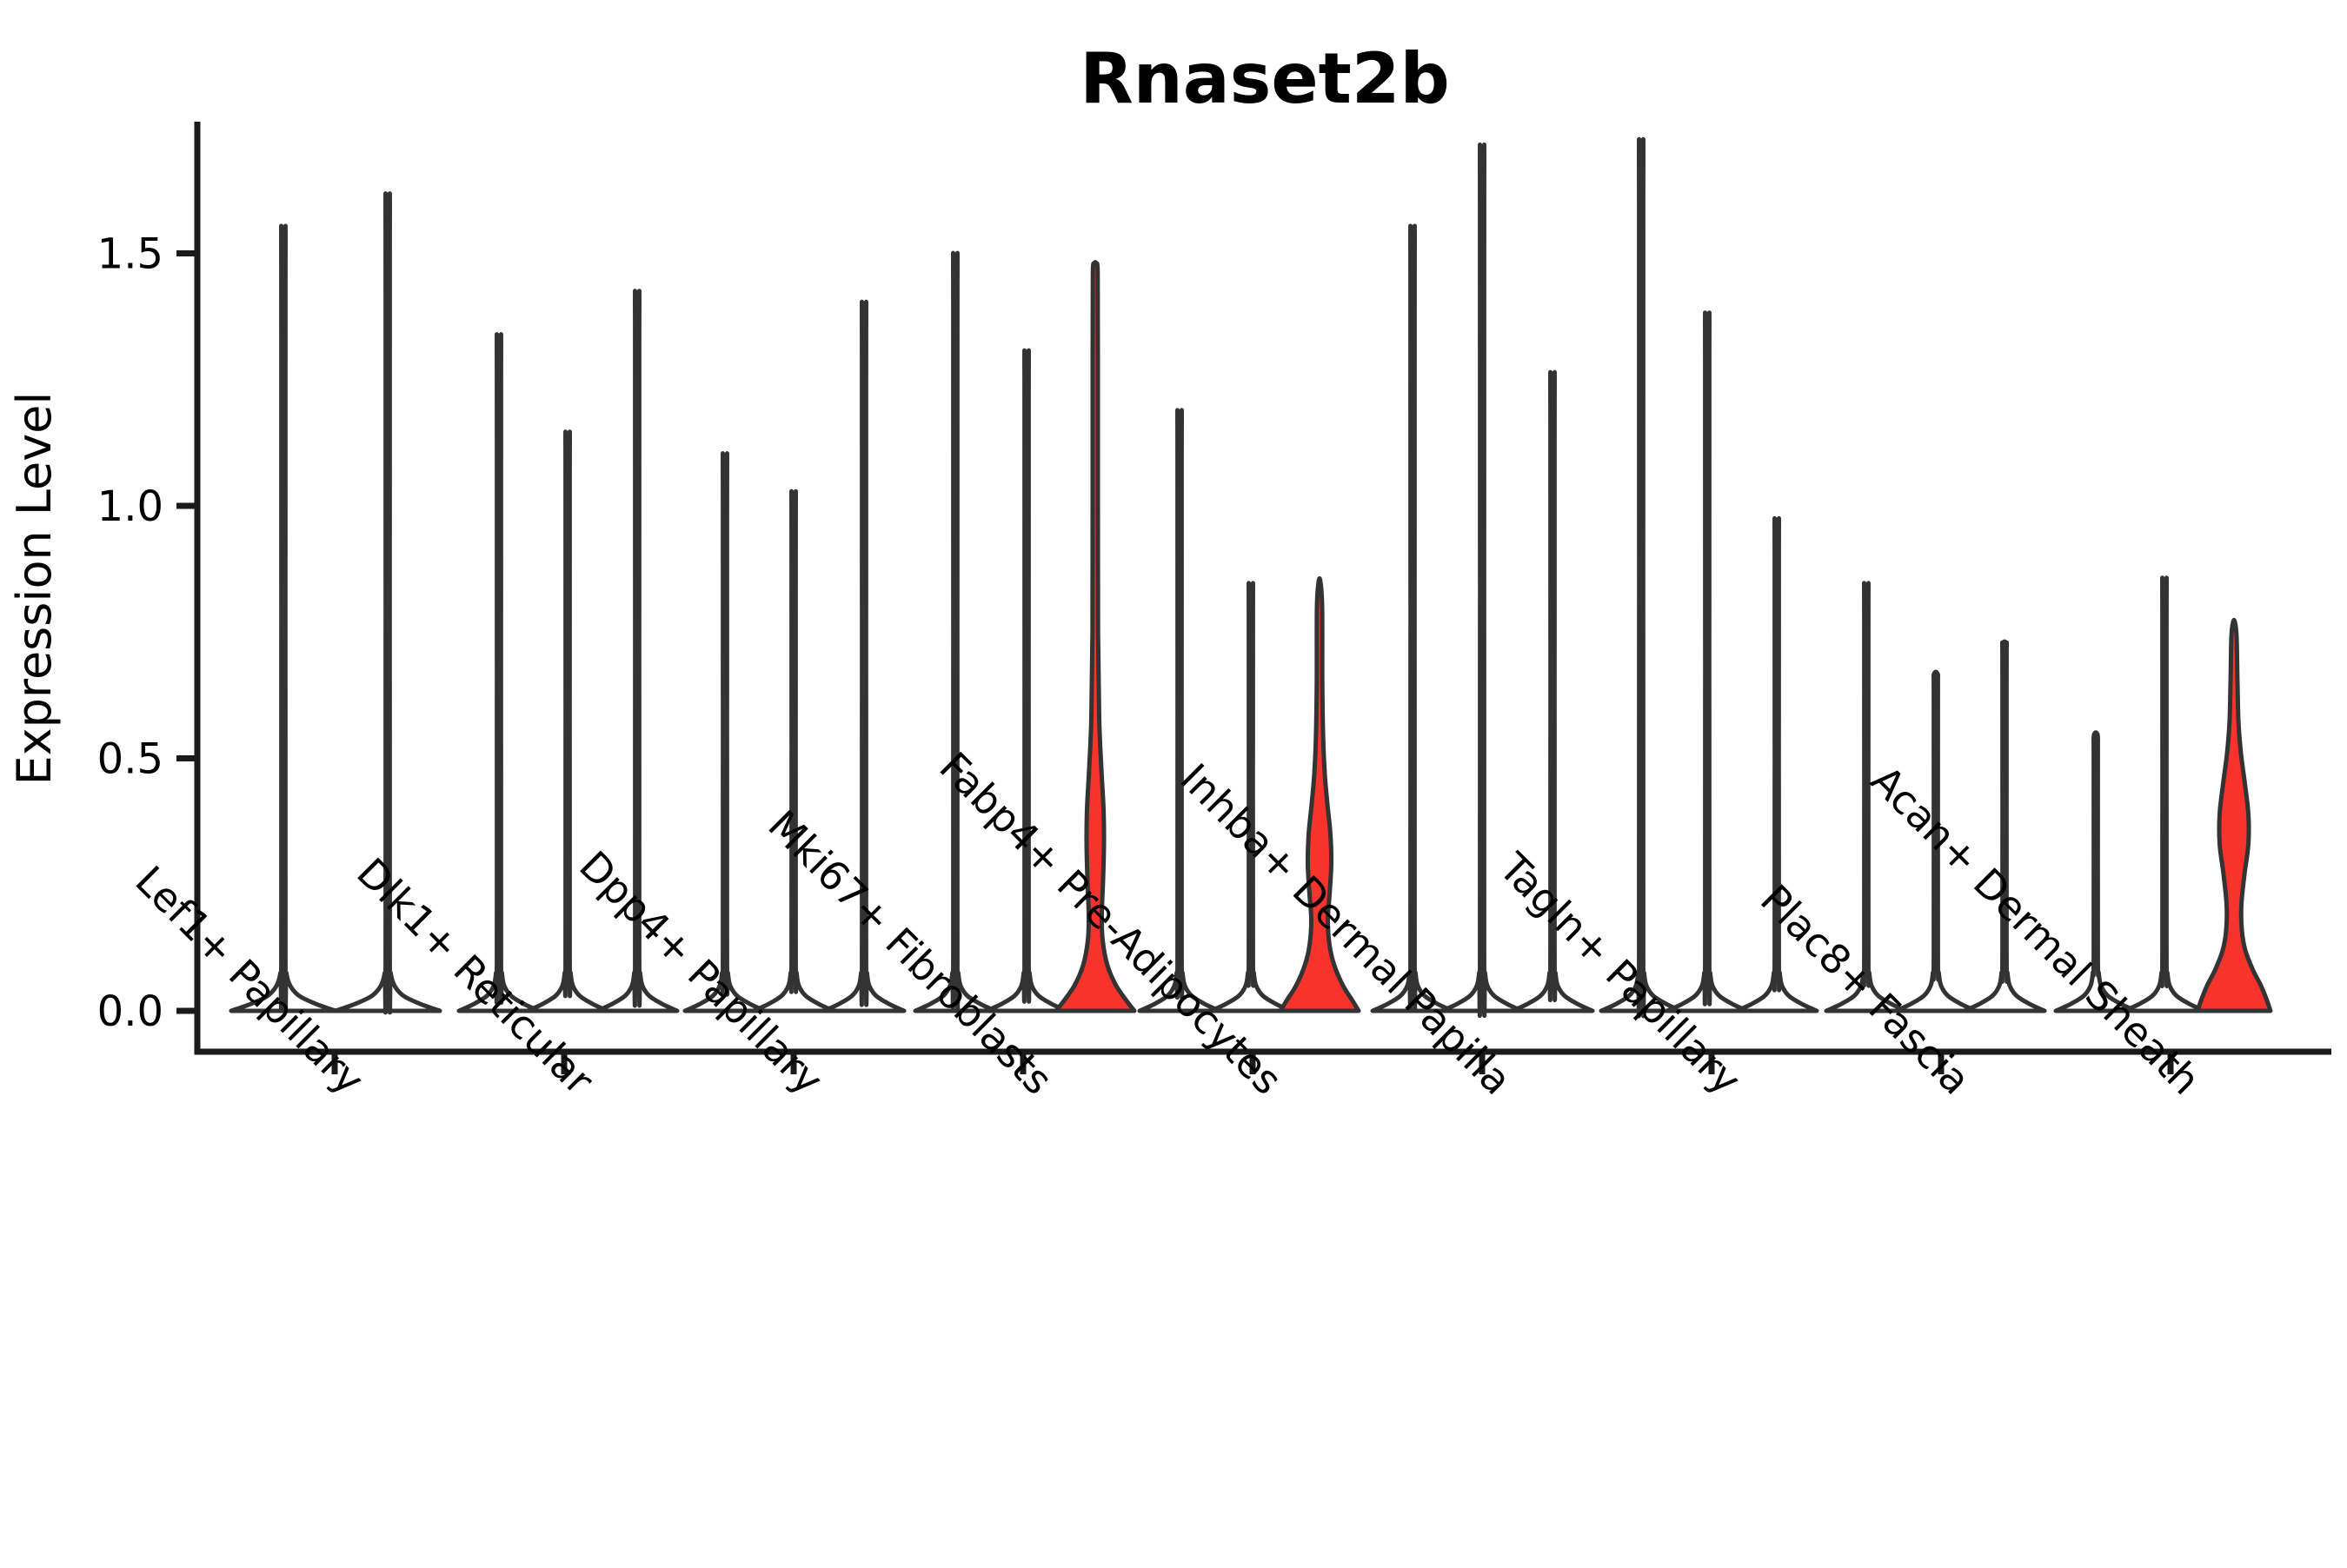 This screenshot has height=1568, width=2347. What do you see at coordinates (130, 506) in the screenshot?
I see `y-tick-label: 1.0` at bounding box center [130, 506].